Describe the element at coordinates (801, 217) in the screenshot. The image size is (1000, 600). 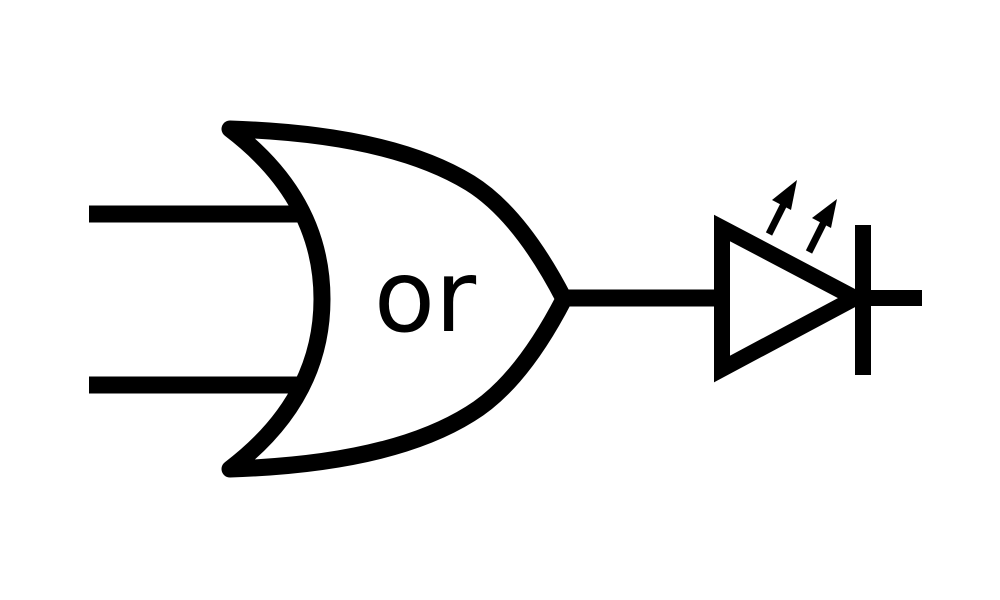
I see `light-emission-arrows` at that location.